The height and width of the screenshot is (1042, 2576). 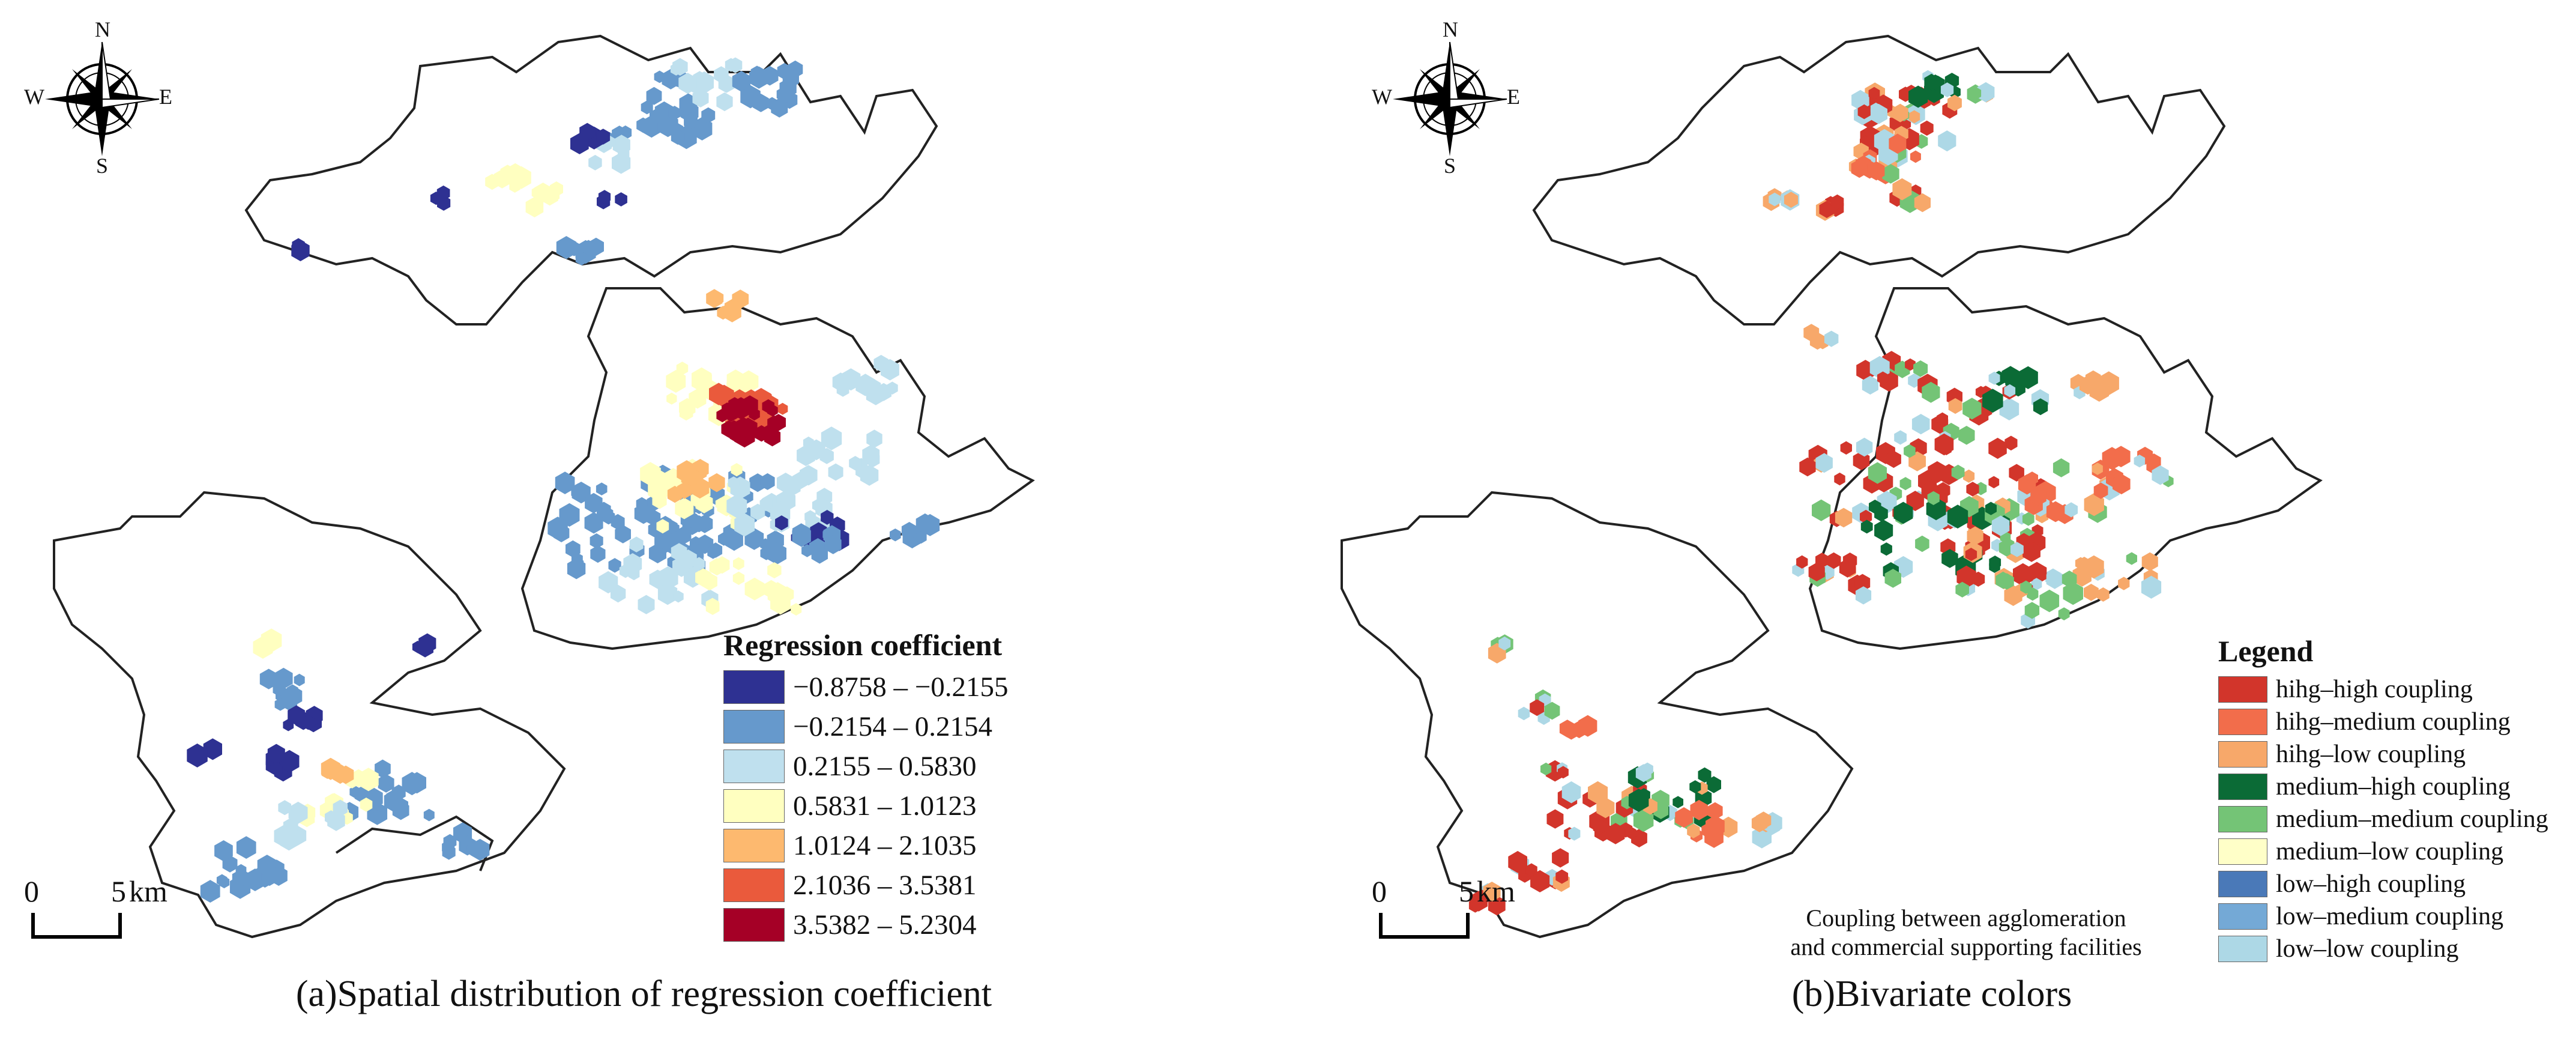 I want to click on legend-title: Legend, so click(x=2266, y=651).